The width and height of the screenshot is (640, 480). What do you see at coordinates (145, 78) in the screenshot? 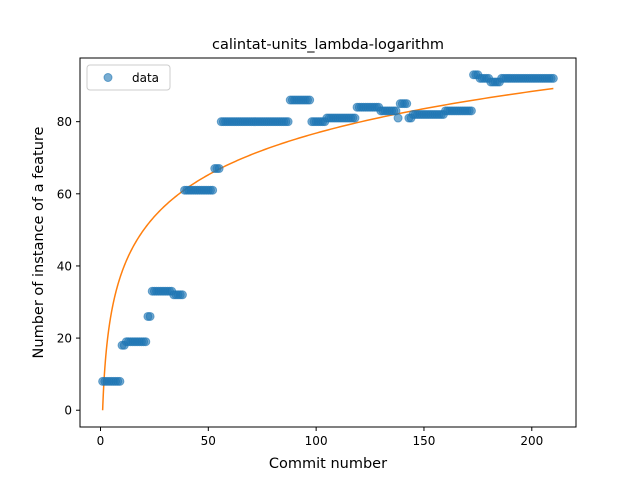
I see `legend-label: data` at bounding box center [145, 78].